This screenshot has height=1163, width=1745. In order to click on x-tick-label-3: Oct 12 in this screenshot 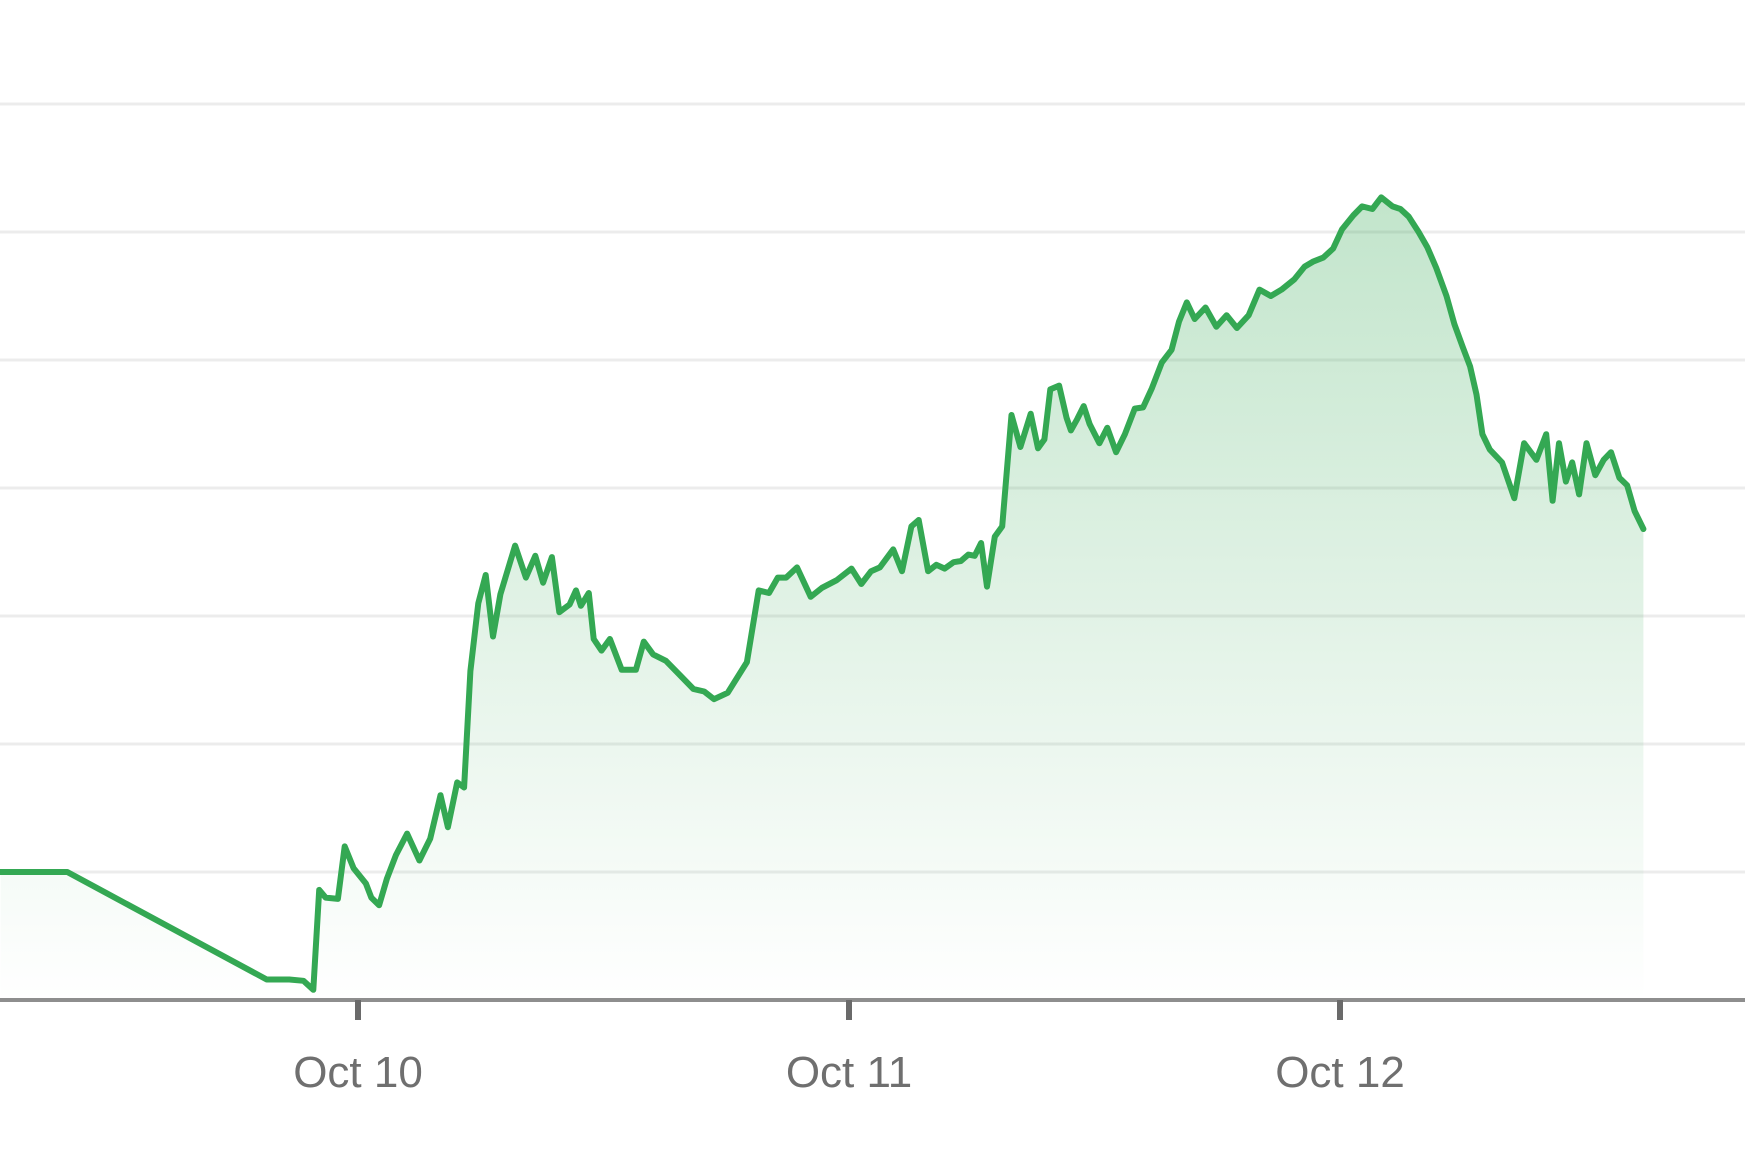, I will do `click(1340, 1072)`.